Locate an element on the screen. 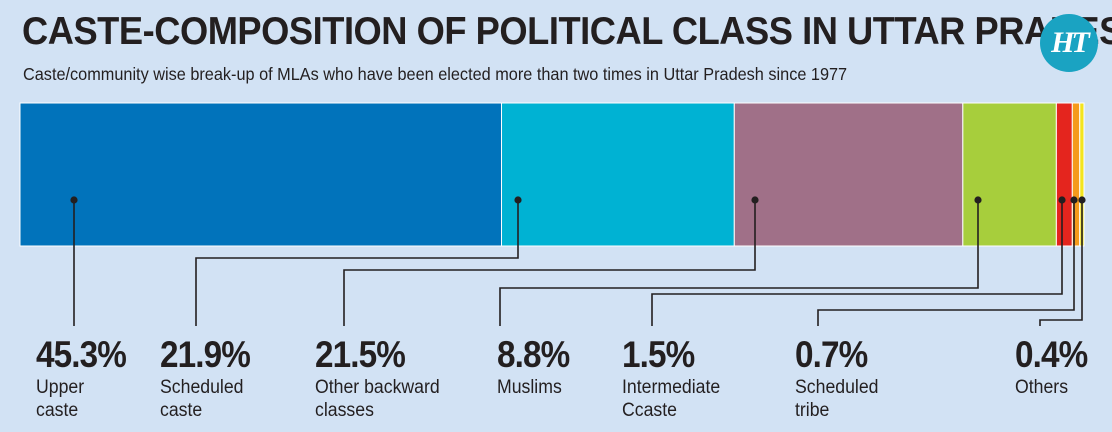 The height and width of the screenshot is (432, 1112). segment-category: Scheduled tribe is located at coordinates (837, 399).